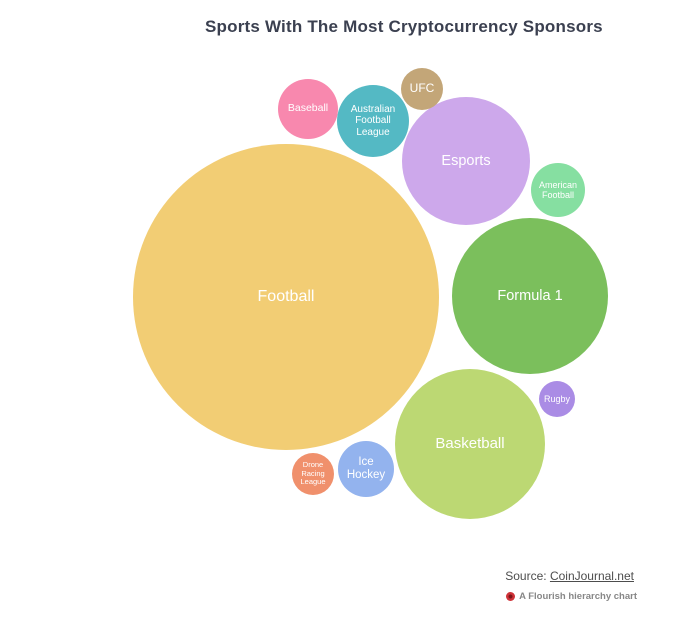 This screenshot has height=623, width=679. I want to click on bubble-ice-hockey: Ice Hockey, so click(366, 469).